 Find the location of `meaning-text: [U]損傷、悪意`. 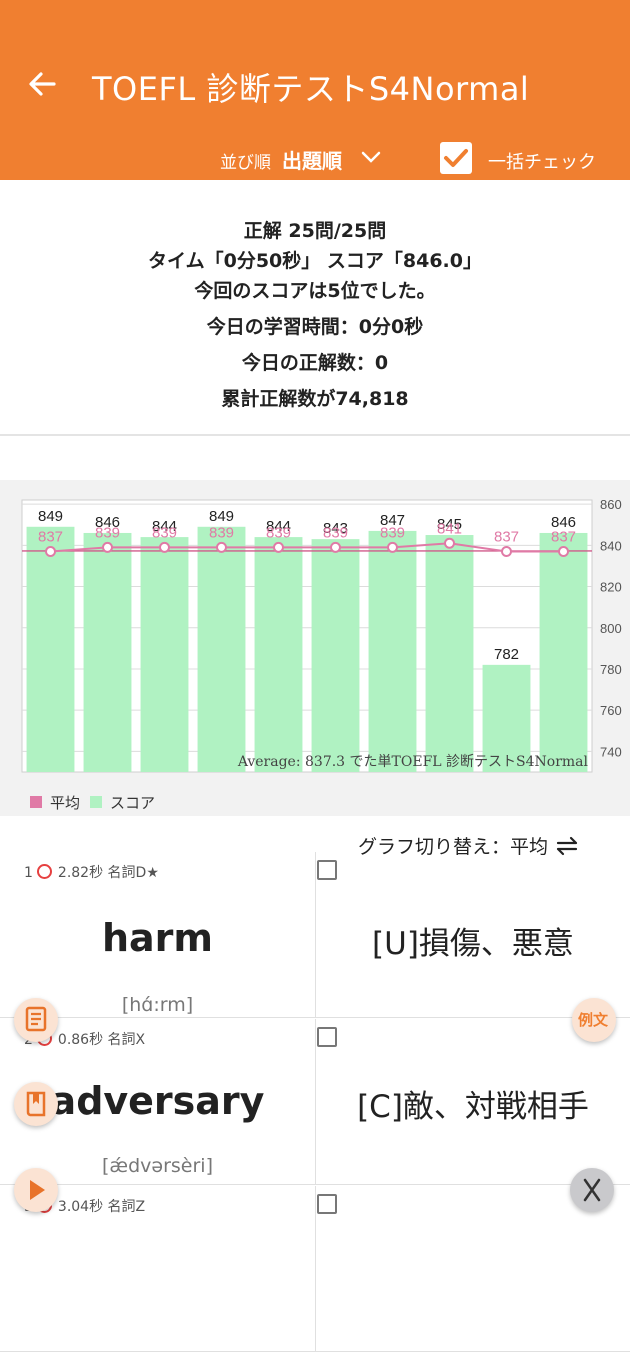

meaning-text: [U]損傷、悪意 is located at coordinates (473, 944).